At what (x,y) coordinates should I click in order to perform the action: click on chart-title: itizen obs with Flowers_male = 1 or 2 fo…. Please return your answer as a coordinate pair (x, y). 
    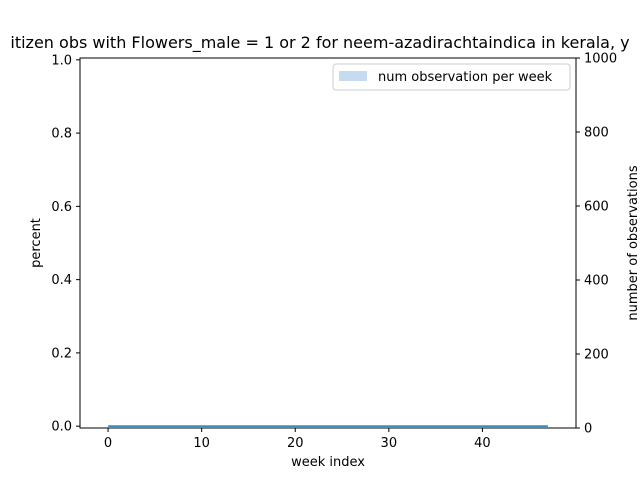
    Looking at the image, I should click on (319, 43).